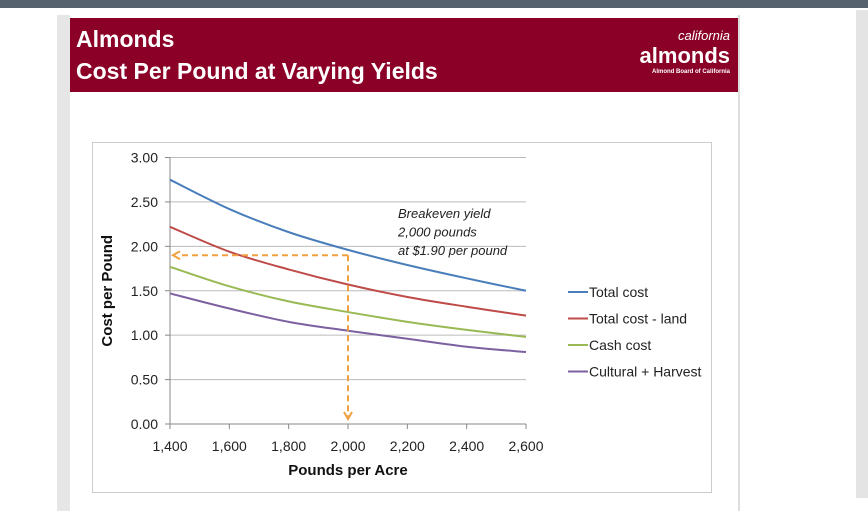 The height and width of the screenshot is (511, 868). Describe the element at coordinates (638, 319) in the screenshot. I see `legend-label: Total cost - land` at that location.